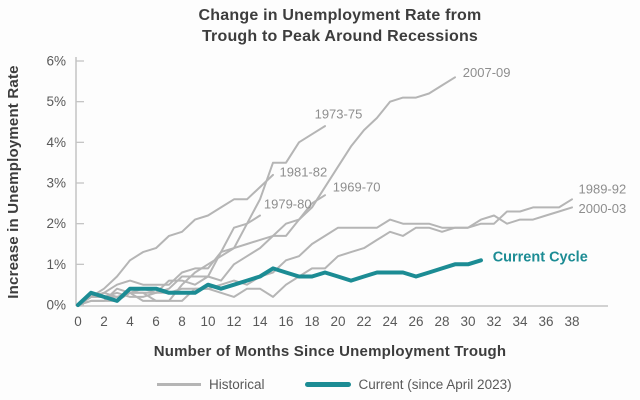 The width and height of the screenshot is (640, 400). I want to click on series-label-1989-92: 1989-92, so click(603, 189).